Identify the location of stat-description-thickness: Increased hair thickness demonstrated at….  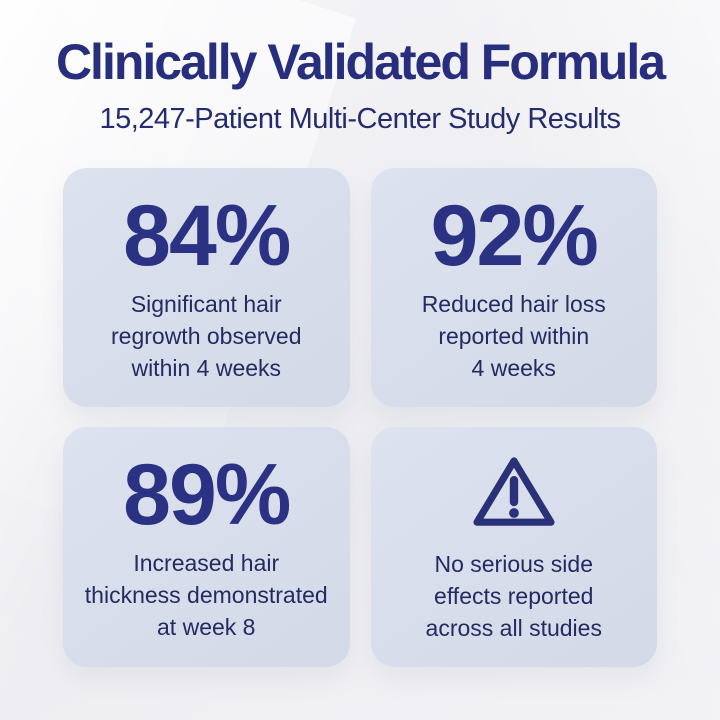
(206, 595).